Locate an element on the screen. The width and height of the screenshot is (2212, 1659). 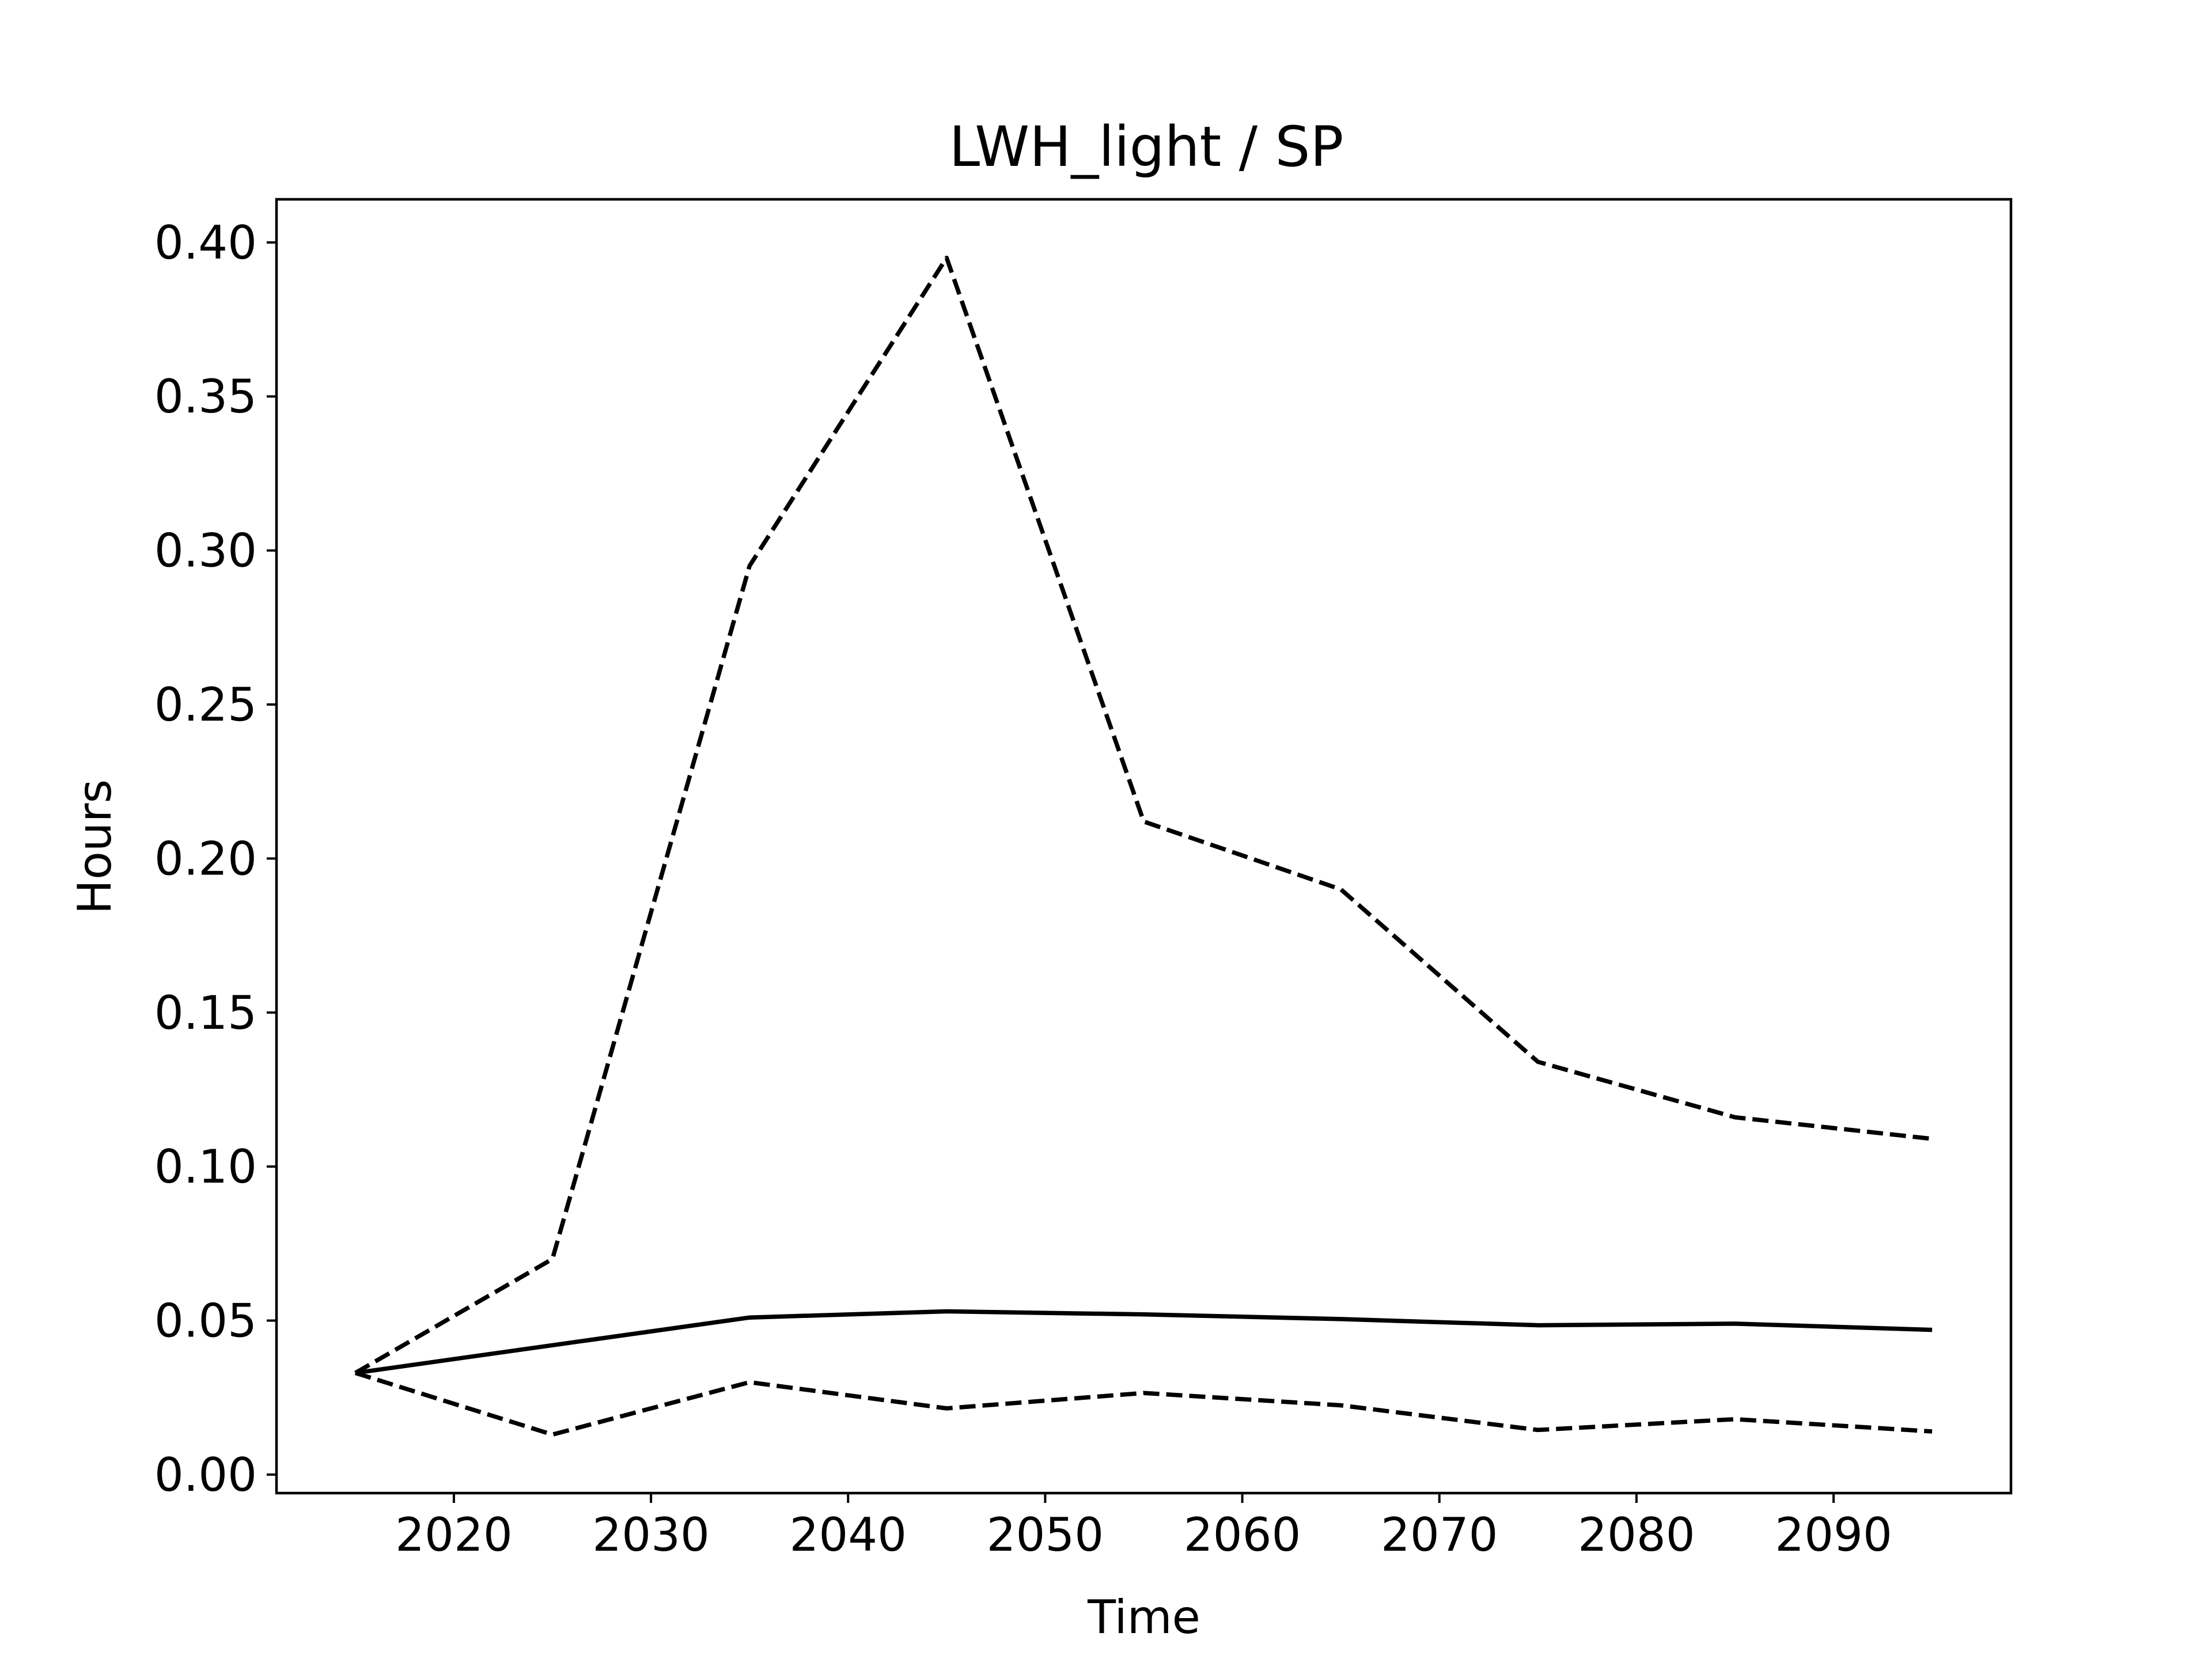
chart-title: LWH_light / SP is located at coordinates (1146, 147).